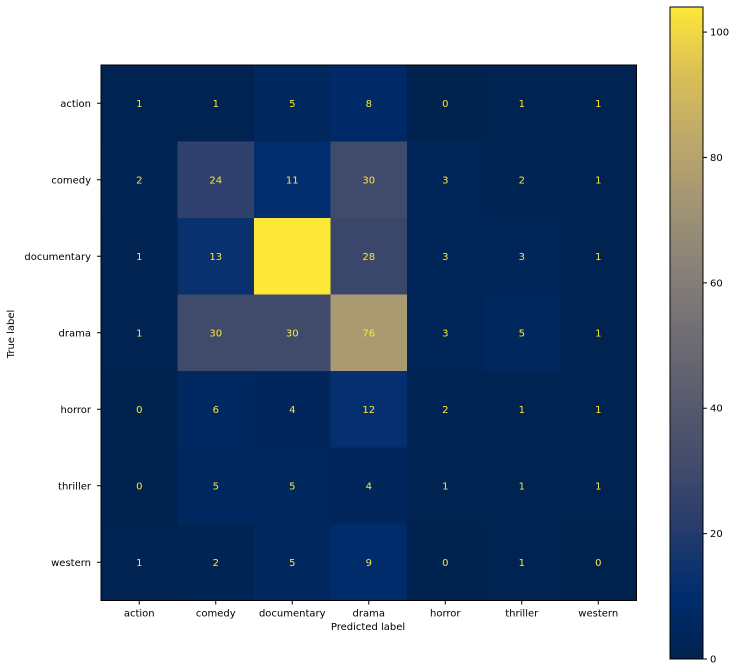 This screenshot has width=735, height=672. I want to click on y-tick-label: horror, so click(75, 410).